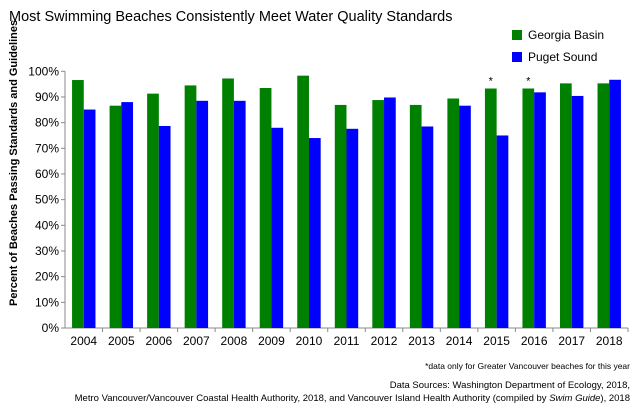 The image size is (640, 412). What do you see at coordinates (265, 207) in the screenshot?
I see `bar-georgia-basin-2009` at bounding box center [265, 207].